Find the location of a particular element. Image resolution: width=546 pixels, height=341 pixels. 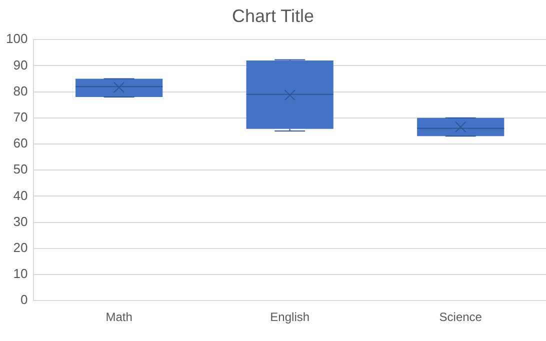

y-tick-label: 80 is located at coordinates (20, 90).